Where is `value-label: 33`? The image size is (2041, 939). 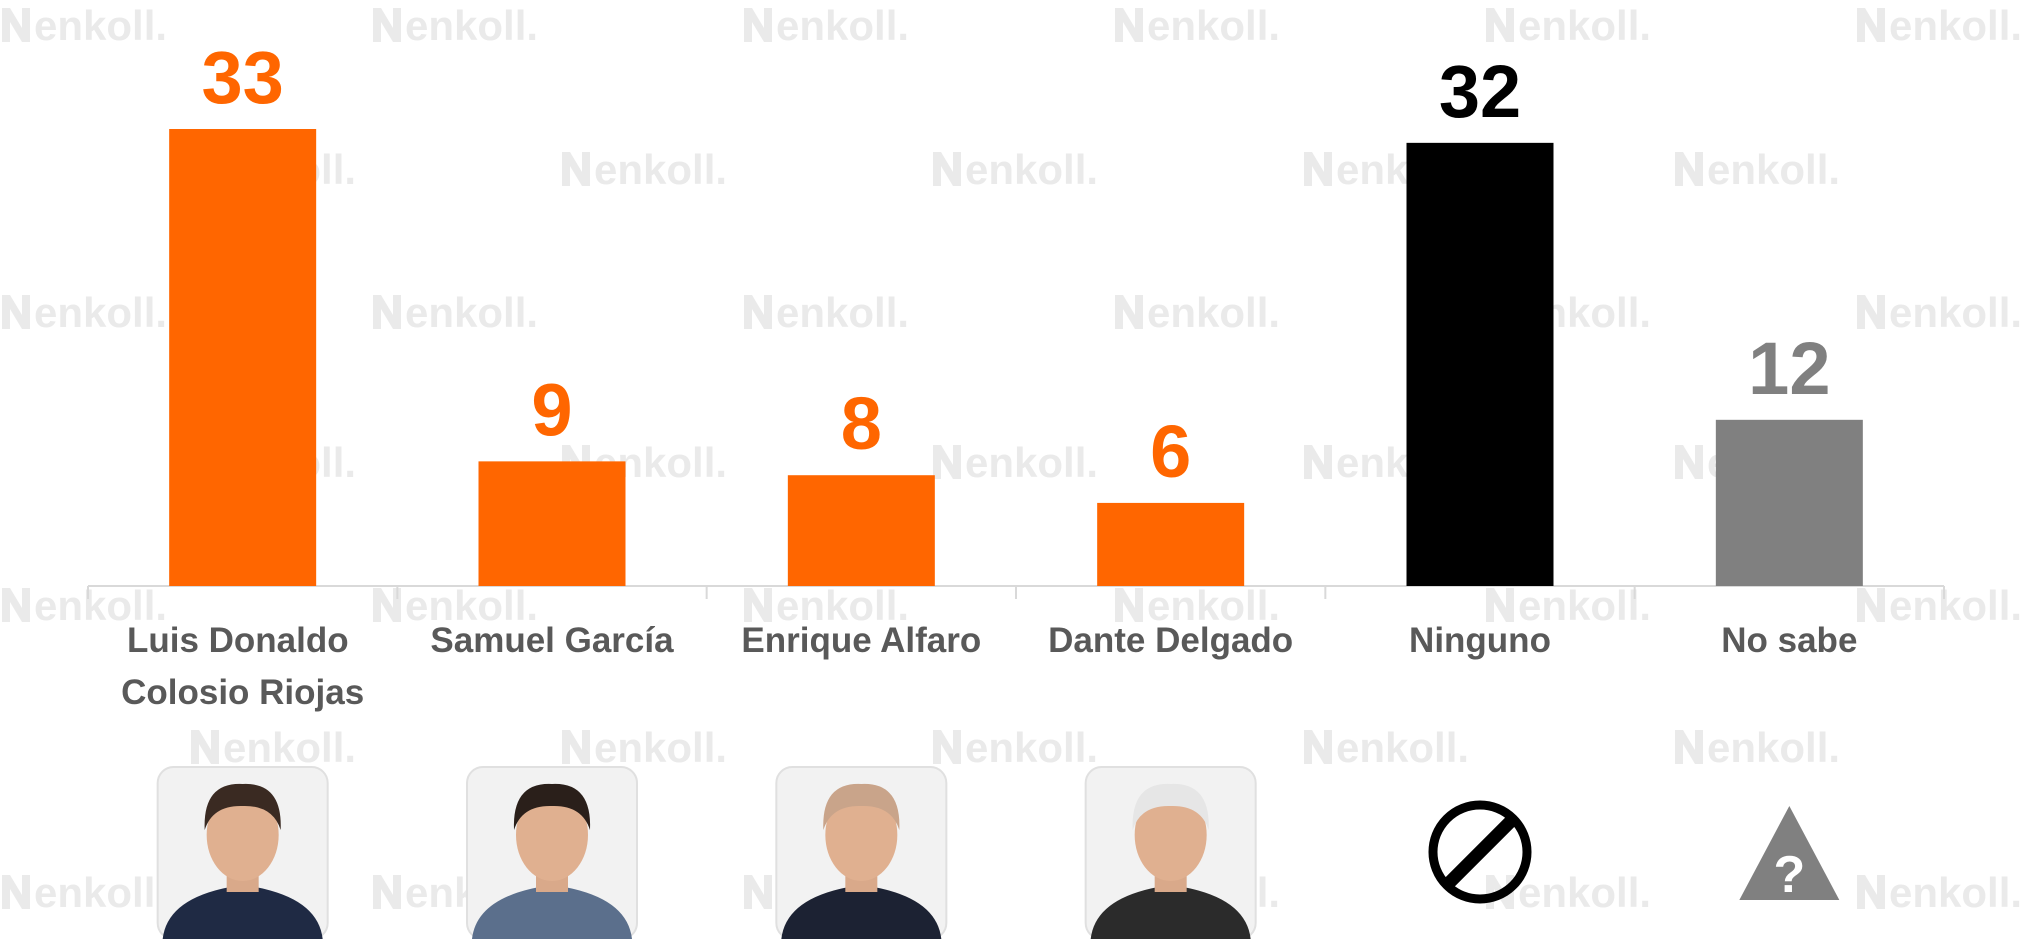
value-label: 33 is located at coordinates (243, 77).